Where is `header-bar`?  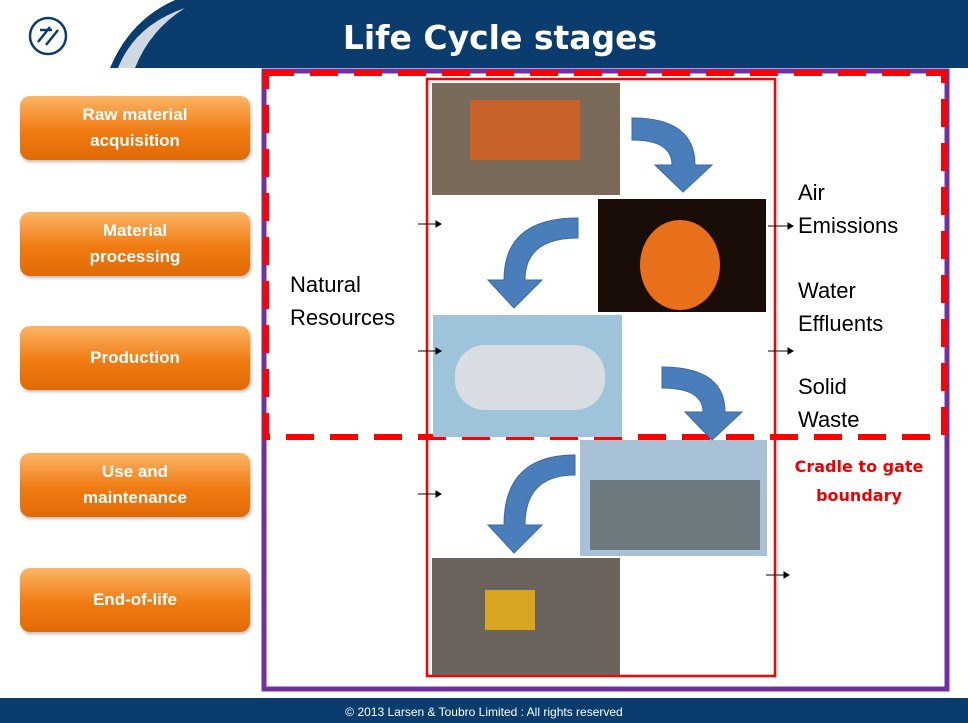 header-bar is located at coordinates (484, 34).